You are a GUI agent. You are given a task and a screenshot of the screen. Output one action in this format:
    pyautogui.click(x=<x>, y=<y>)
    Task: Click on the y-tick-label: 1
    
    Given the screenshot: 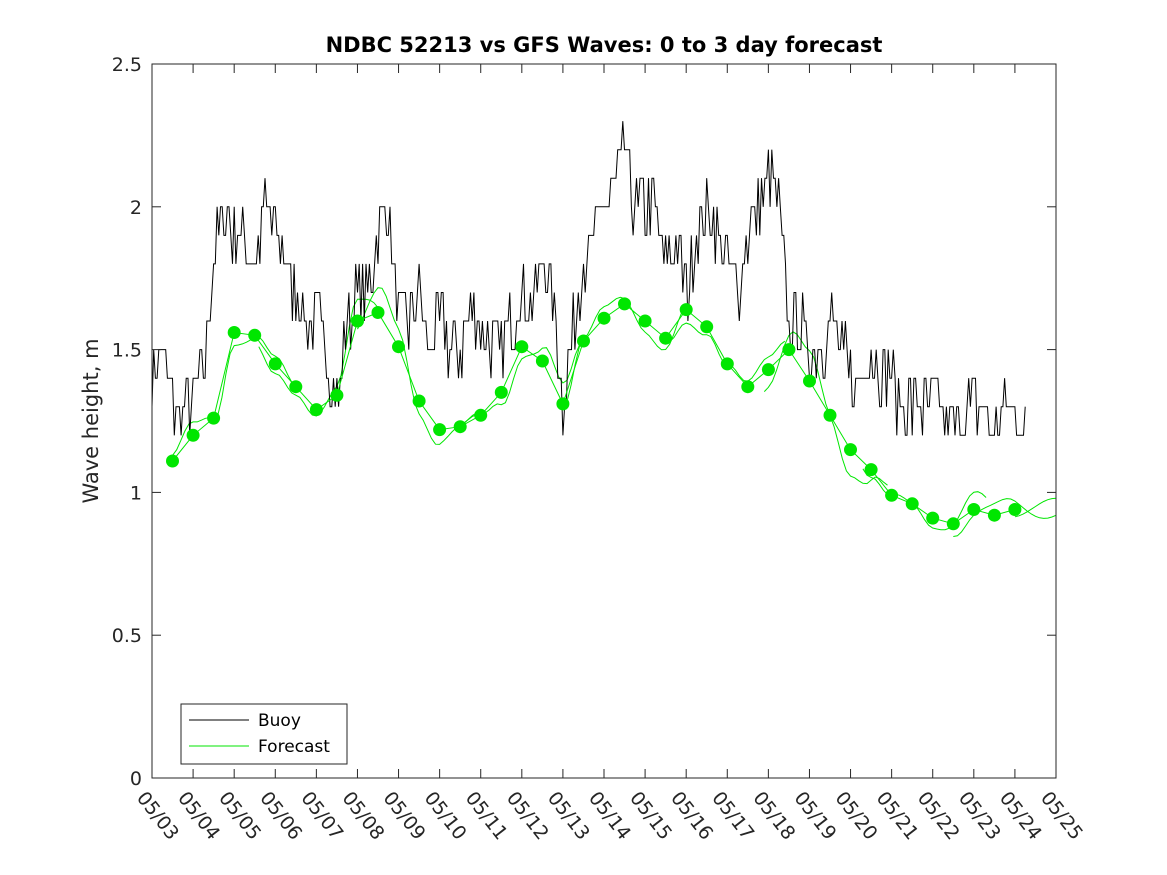 What is the action you would take?
    pyautogui.click(x=136, y=493)
    